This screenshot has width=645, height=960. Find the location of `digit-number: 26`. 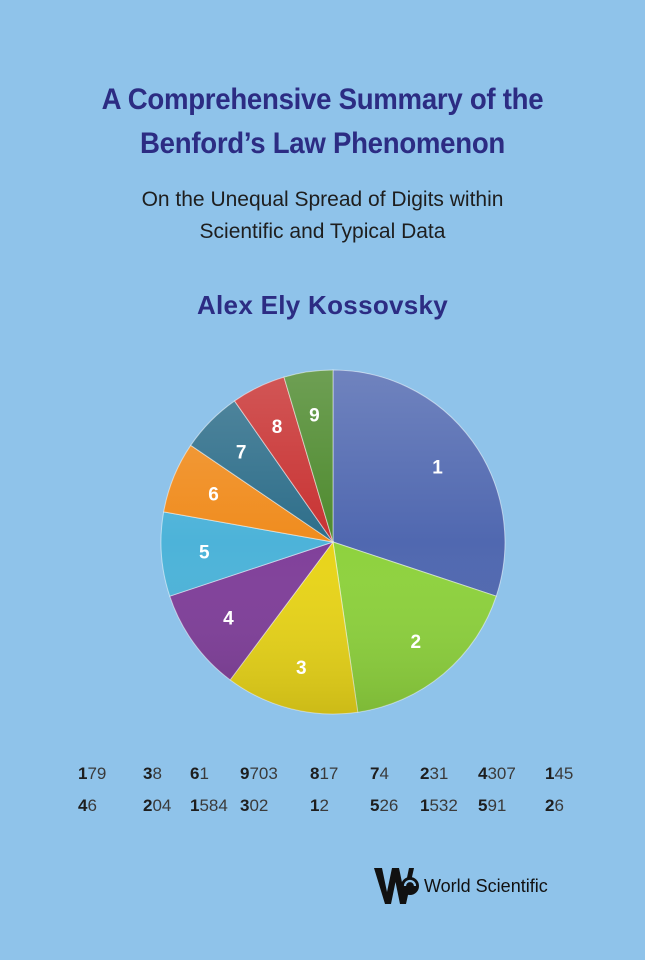

digit-number: 26 is located at coordinates (554, 806).